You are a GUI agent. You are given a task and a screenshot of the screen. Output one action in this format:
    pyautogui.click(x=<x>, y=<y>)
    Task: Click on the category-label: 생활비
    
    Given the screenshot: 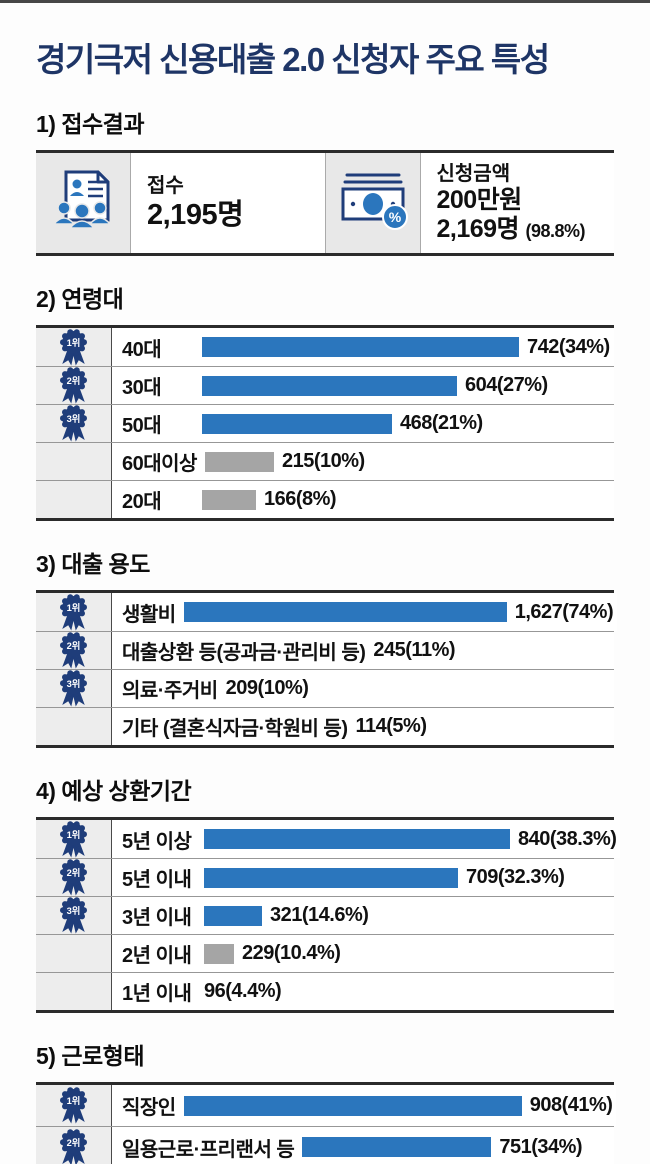 What is the action you would take?
    pyautogui.click(x=149, y=614)
    